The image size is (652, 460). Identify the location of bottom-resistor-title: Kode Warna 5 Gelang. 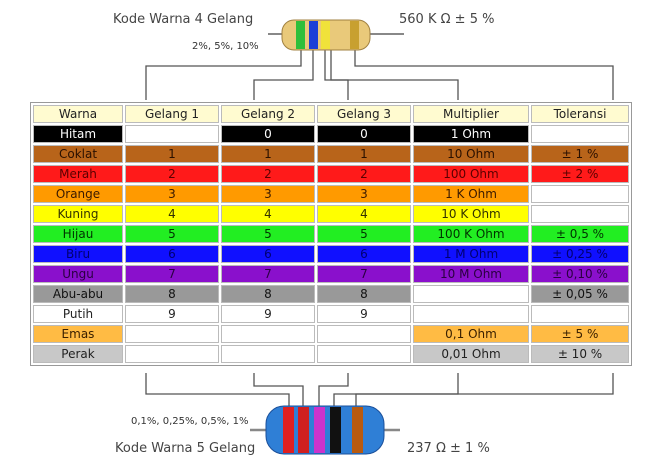
(185, 448).